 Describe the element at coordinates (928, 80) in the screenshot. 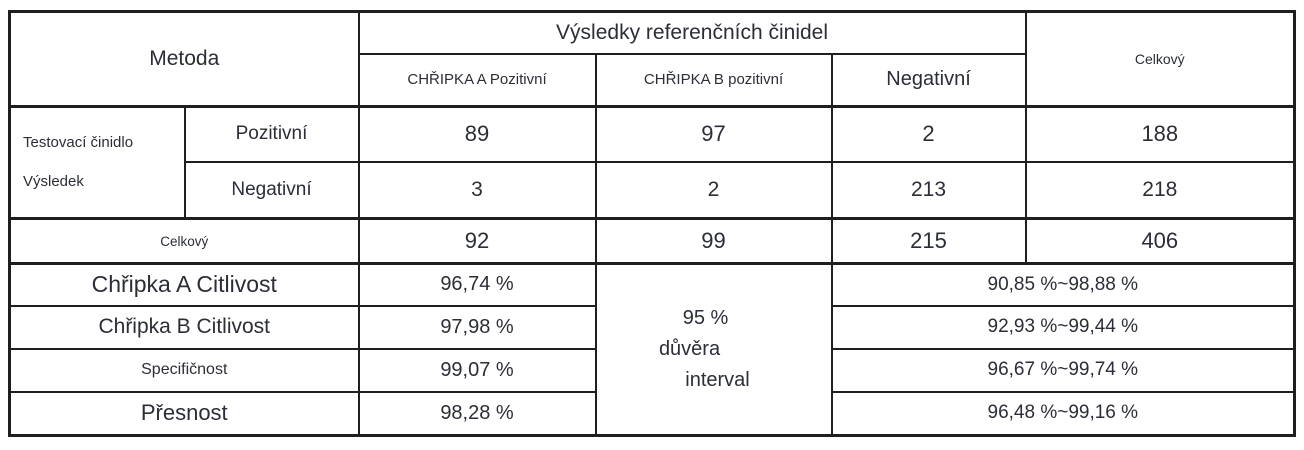

I see `header-negative-column: Negativní` at that location.